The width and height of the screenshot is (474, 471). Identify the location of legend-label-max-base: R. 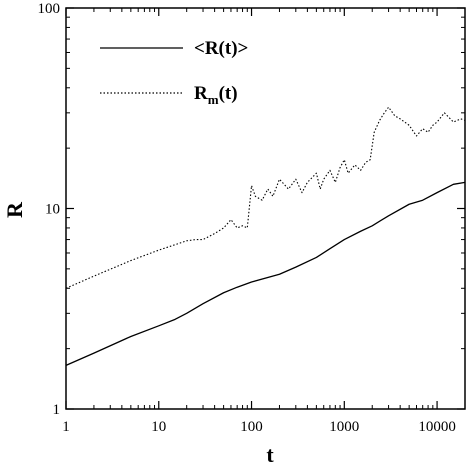
(201, 93).